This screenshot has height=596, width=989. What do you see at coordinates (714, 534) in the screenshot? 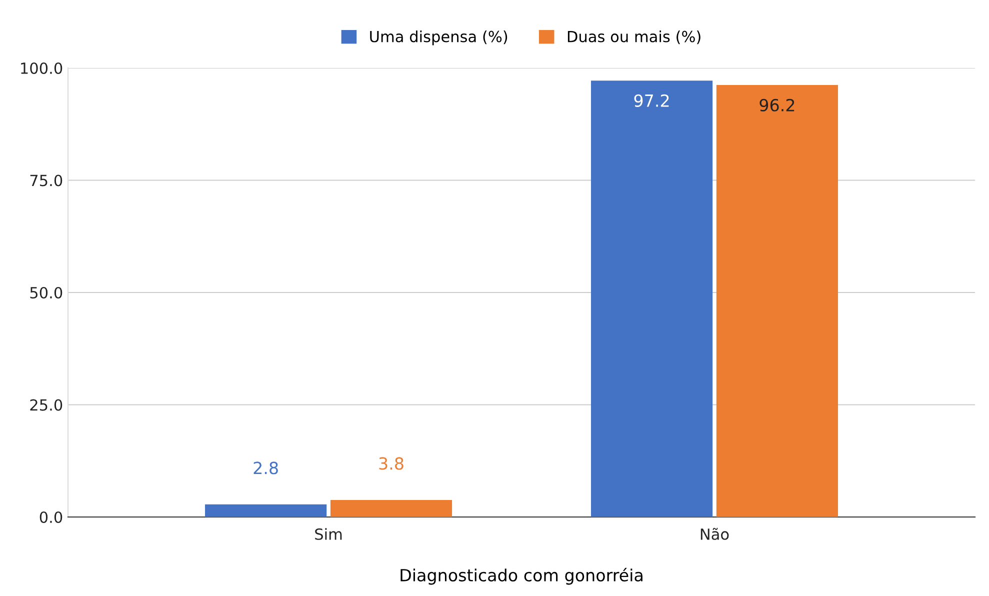
I see `x-tick-label: Não` at bounding box center [714, 534].